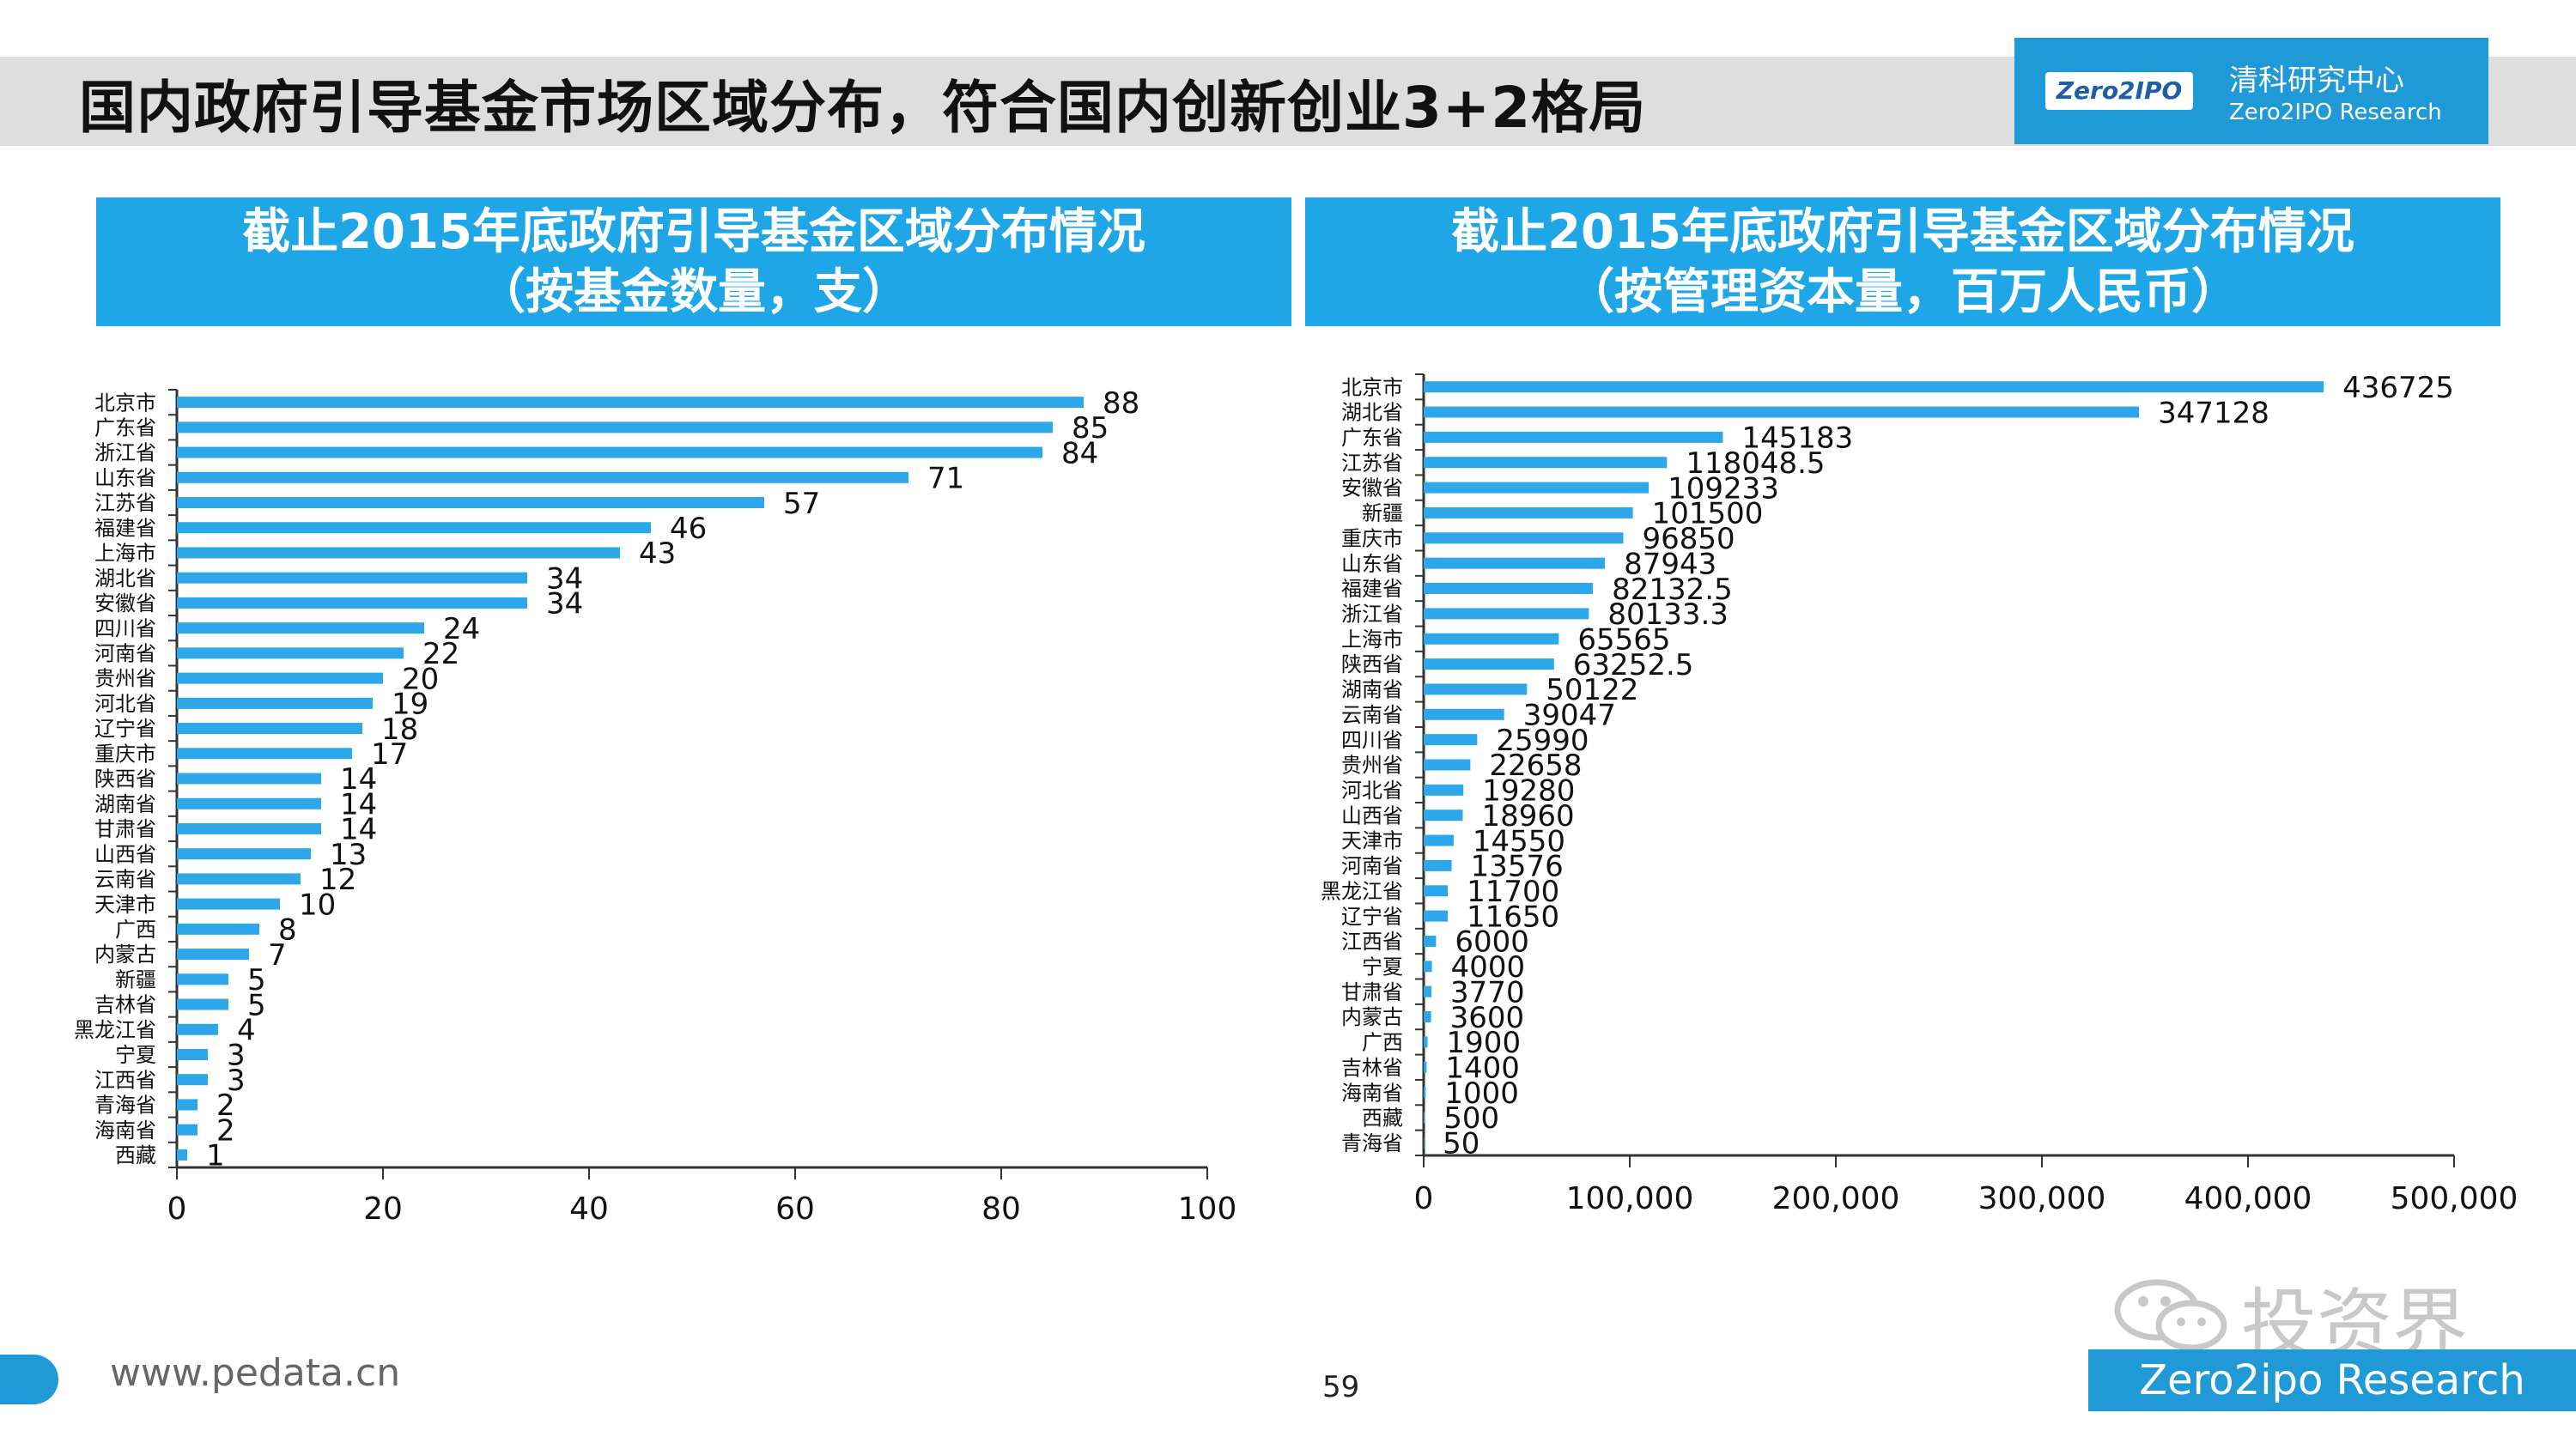 Image resolution: width=2576 pixels, height=1449 pixels. I want to click on footer-url: www.pedata.cn, so click(255, 1373).